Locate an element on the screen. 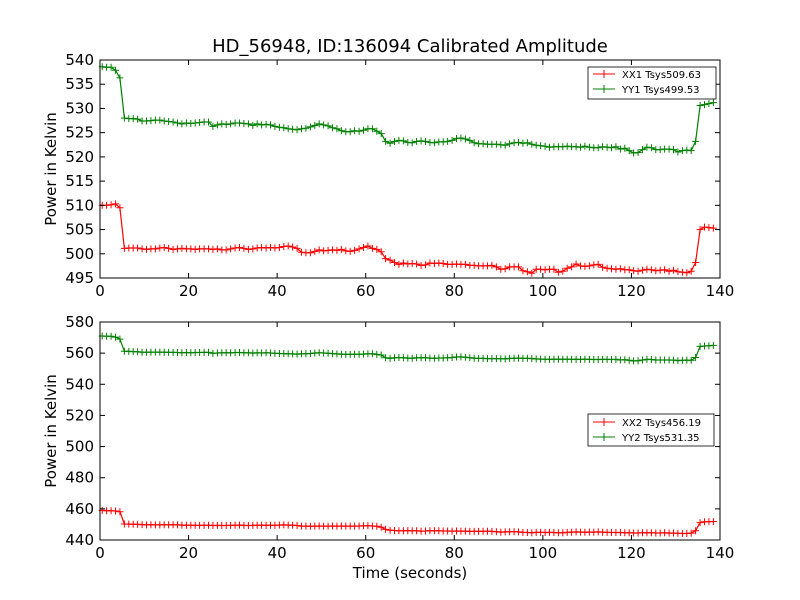 The width and height of the screenshot is (800, 600). x-axis-label: Time (seconds) is located at coordinates (410, 573).